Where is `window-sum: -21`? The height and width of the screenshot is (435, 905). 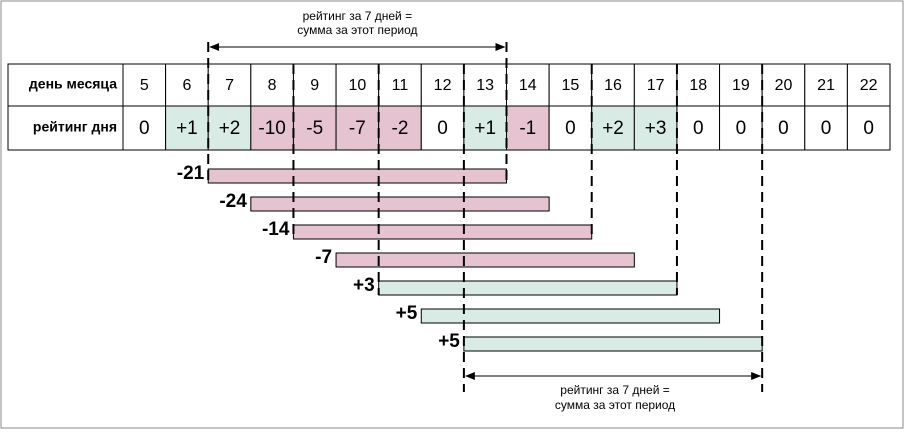
window-sum: -21 is located at coordinates (191, 173).